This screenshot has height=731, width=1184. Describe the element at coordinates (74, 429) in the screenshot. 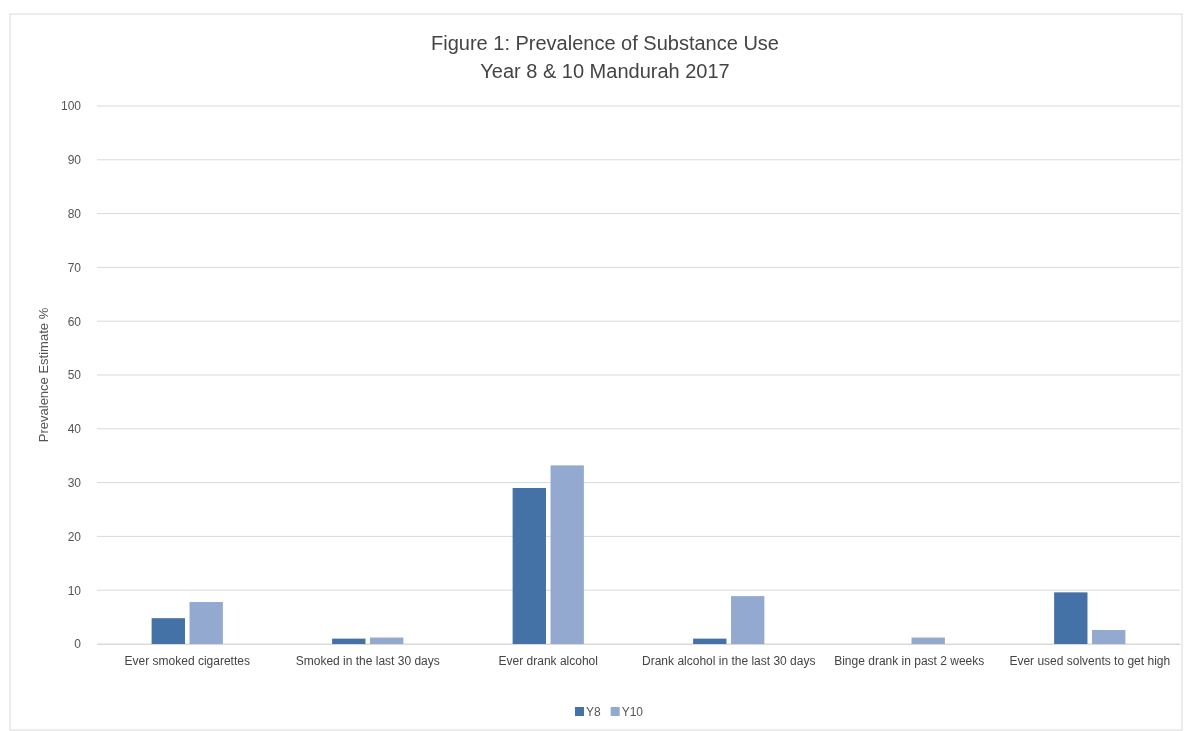

I see `y-tick-label: 40` at that location.